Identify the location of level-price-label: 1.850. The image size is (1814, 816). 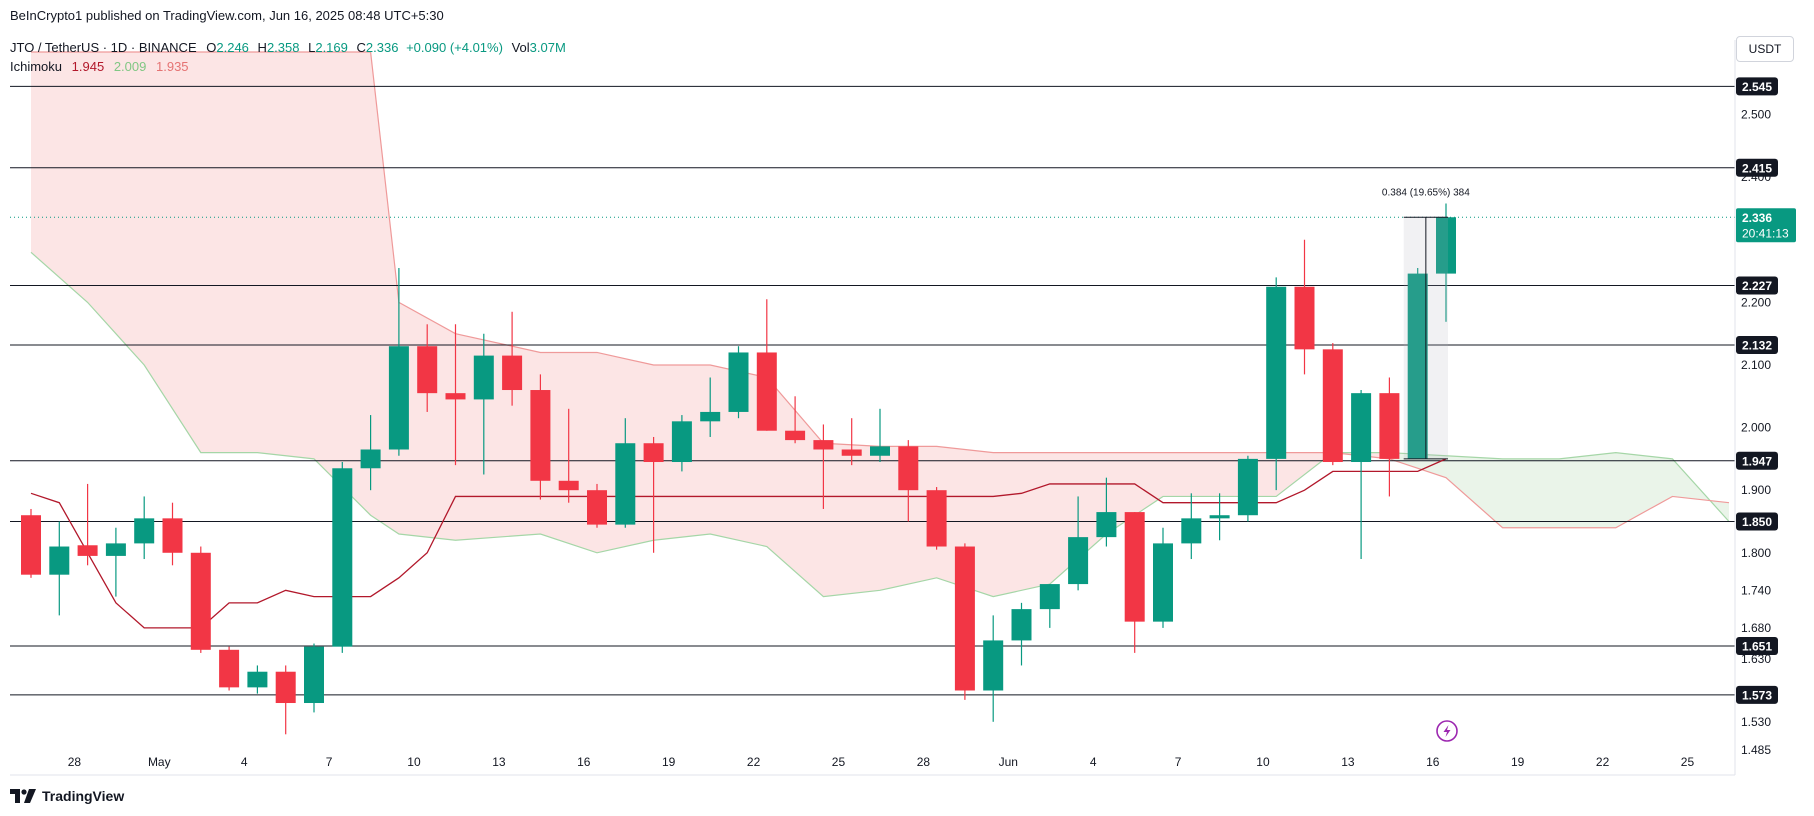
(1757, 521).